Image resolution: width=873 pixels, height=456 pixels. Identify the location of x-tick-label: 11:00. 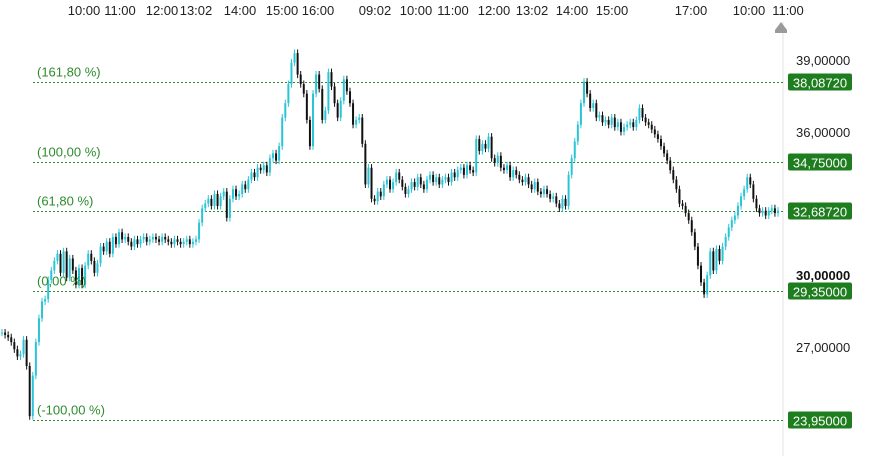
(453, 10).